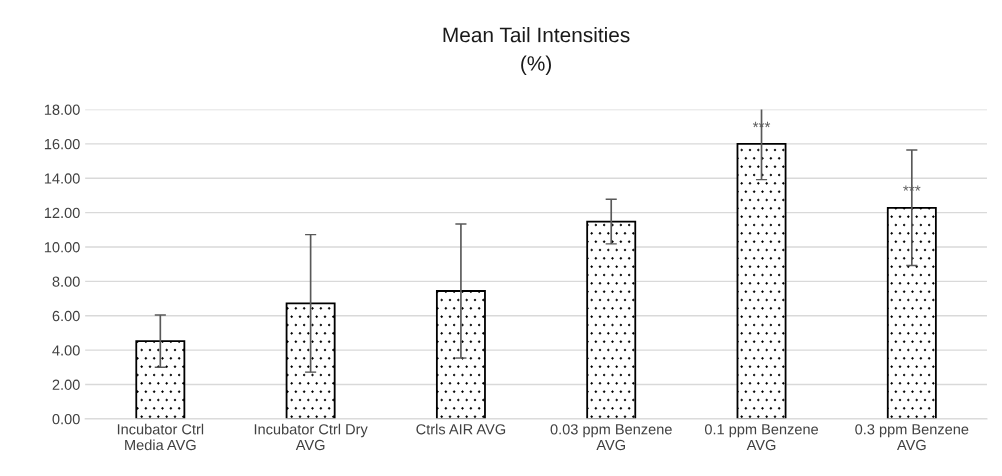  What do you see at coordinates (461, 429) in the screenshot?
I see `x-tick-label: Ctrls AIR AVG` at bounding box center [461, 429].